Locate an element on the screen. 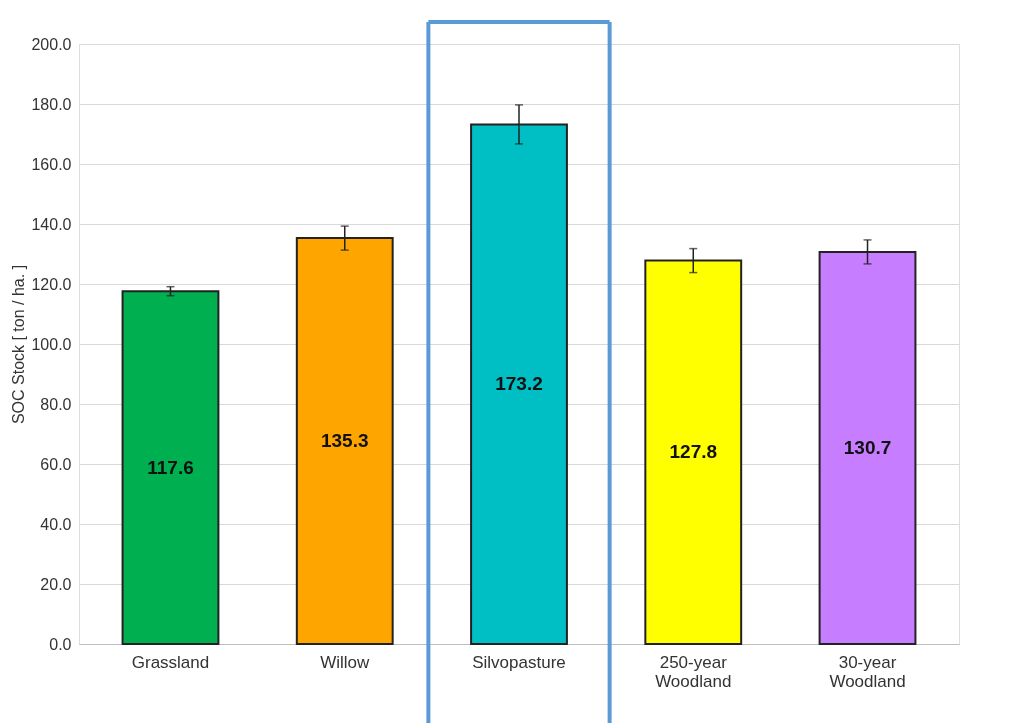 The width and height of the screenshot is (1023, 723). x-tick-label: Silvopasture is located at coordinates (519, 662).